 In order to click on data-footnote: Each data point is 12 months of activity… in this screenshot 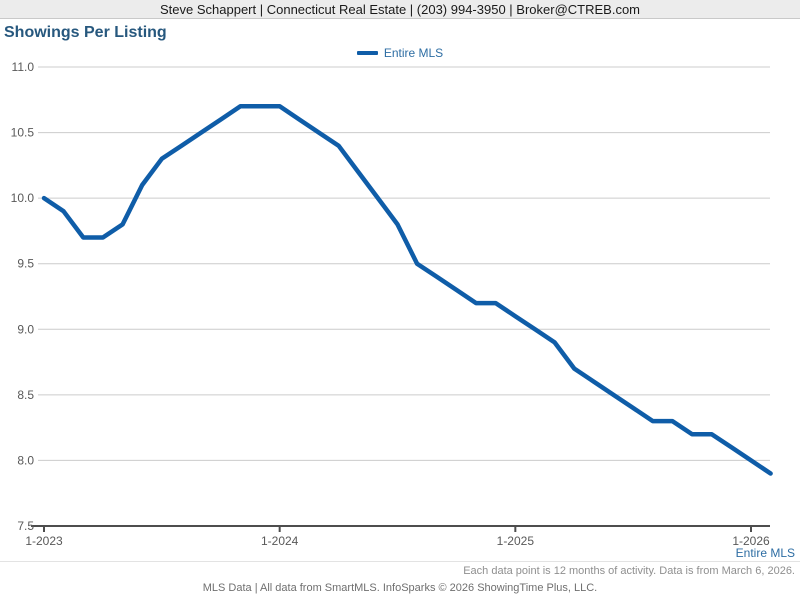, I will do `click(629, 571)`.